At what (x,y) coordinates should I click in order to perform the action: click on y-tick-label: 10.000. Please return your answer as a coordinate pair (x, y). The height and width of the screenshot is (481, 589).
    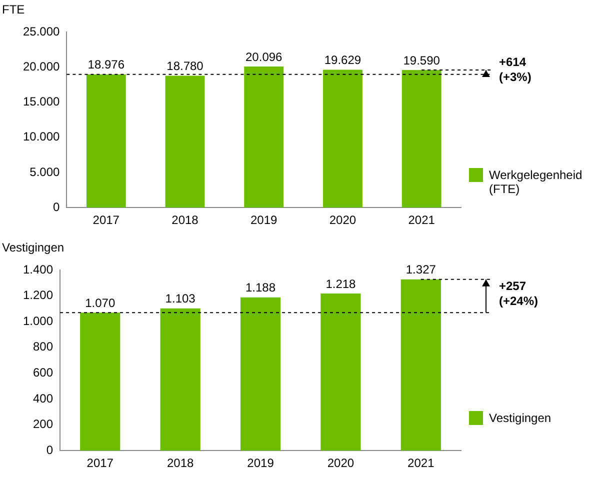
    Looking at the image, I should click on (41, 137).